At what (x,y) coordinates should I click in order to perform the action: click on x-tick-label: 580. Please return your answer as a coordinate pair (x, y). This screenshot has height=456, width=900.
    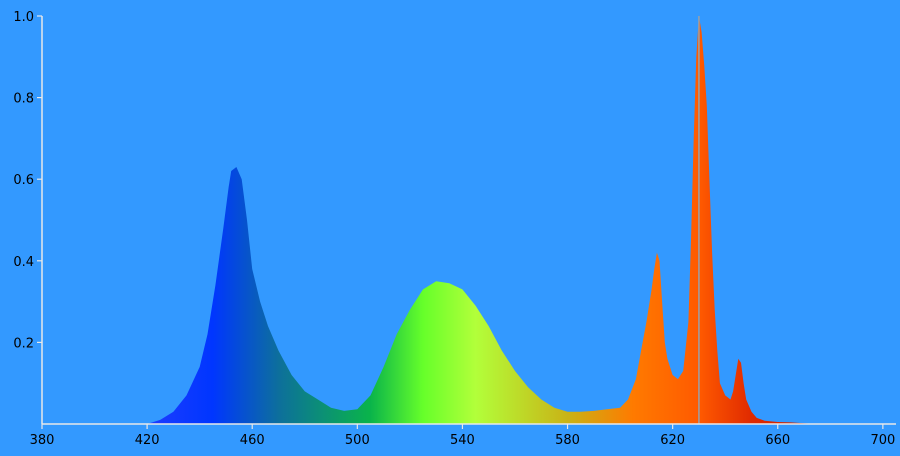
    Looking at the image, I should click on (567, 440).